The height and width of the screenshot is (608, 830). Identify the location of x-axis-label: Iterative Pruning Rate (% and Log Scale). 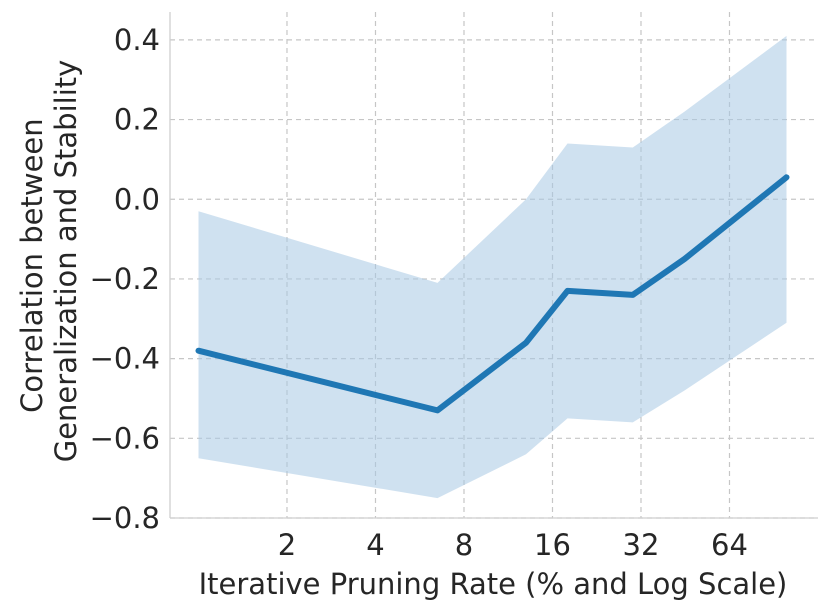
(493, 584).